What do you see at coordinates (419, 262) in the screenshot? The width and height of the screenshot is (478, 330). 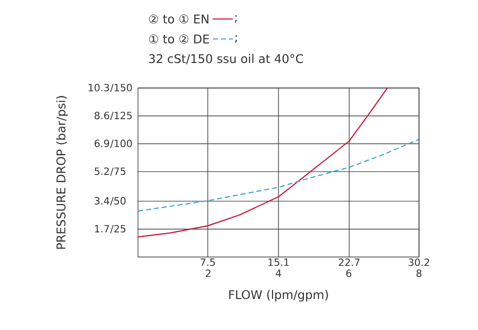 I see `x-tick-label: 30.2` at bounding box center [419, 262].